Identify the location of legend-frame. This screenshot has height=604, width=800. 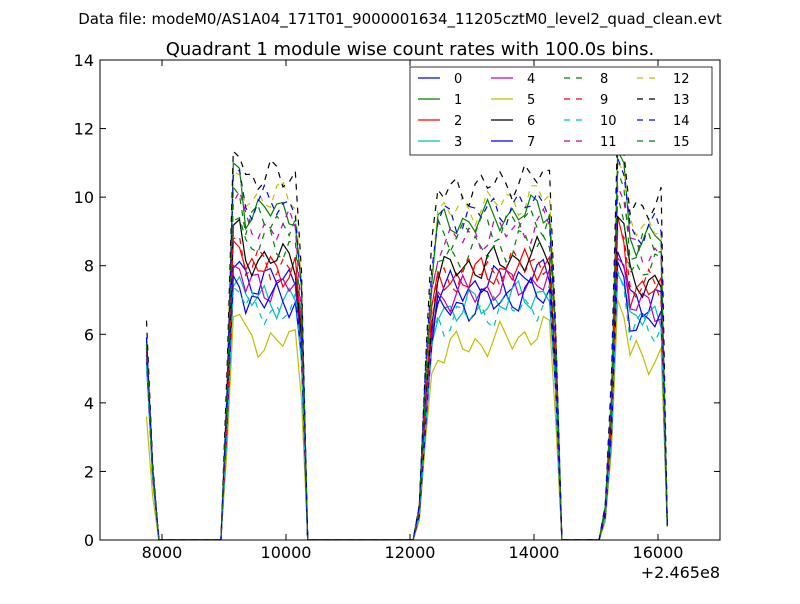
(561, 111).